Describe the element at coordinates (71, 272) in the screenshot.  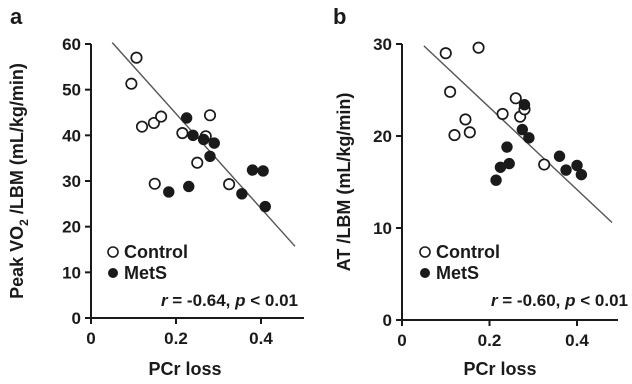
I see `panel-a-y-tick-label: 10` at that location.